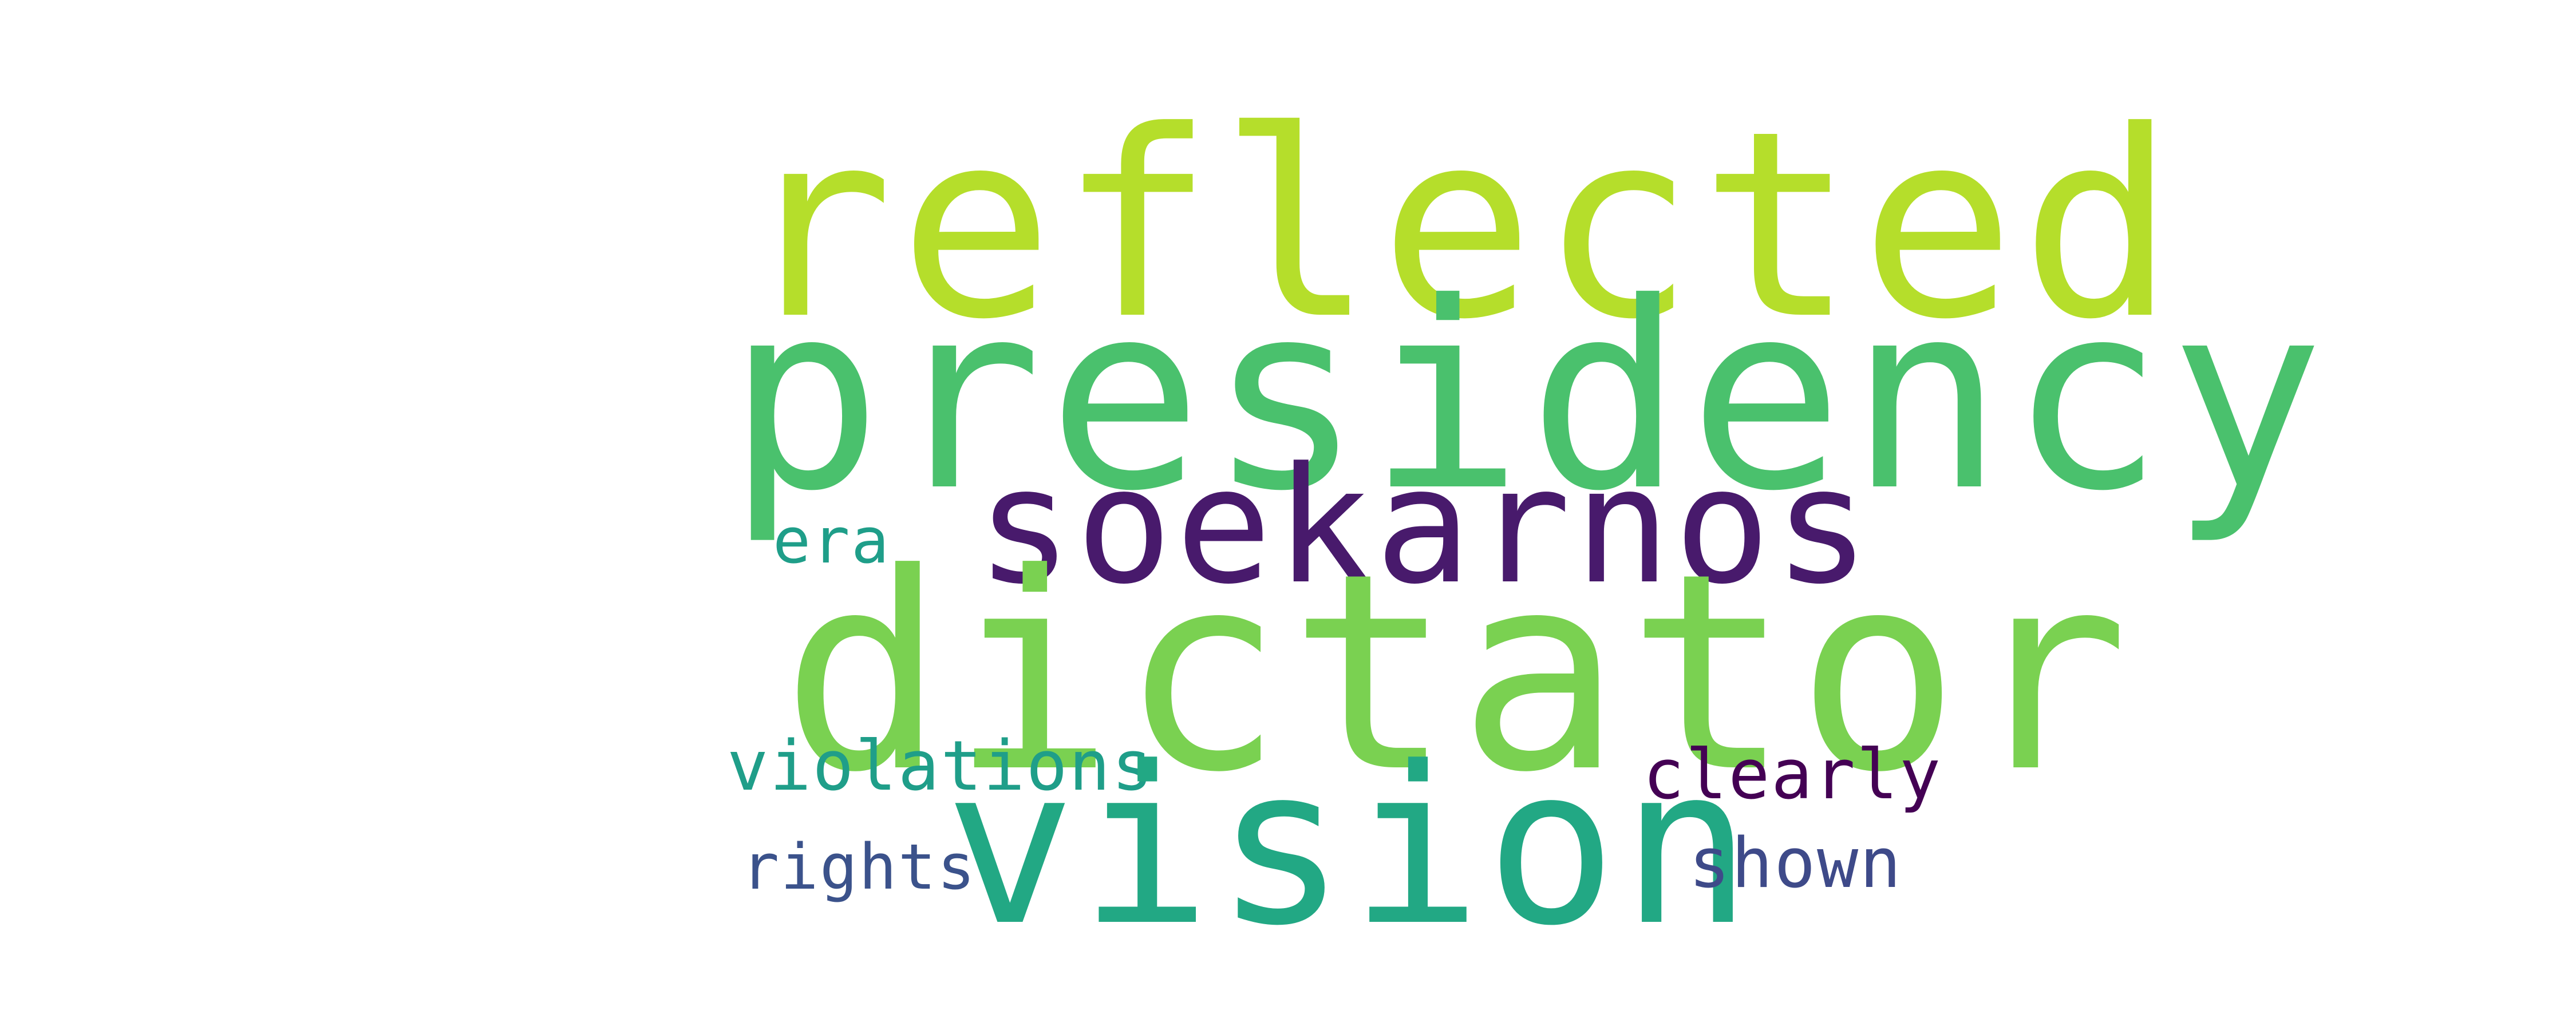 Image resolution: width=2576 pixels, height=1030 pixels. What do you see at coordinates (859, 867) in the screenshot?
I see `word-rights: rights` at bounding box center [859, 867].